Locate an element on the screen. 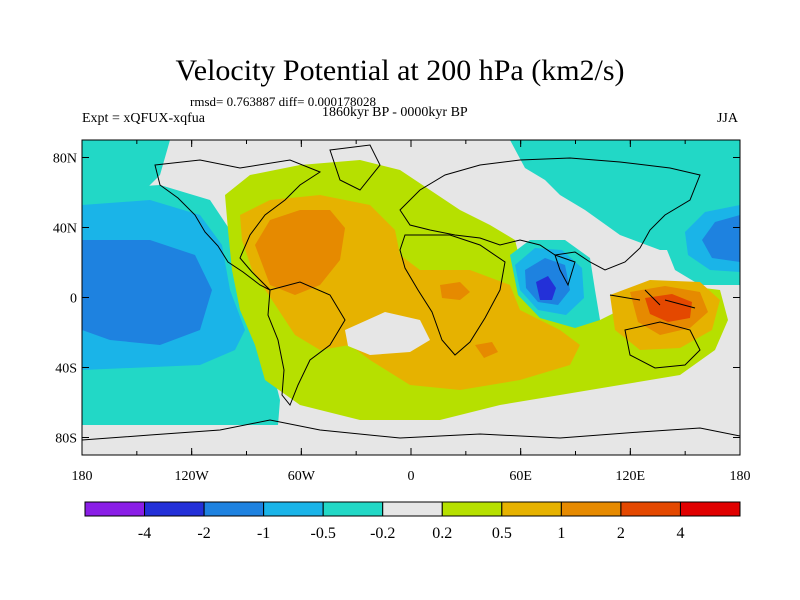  lat-tick-label: 0 is located at coordinates (73, 299).